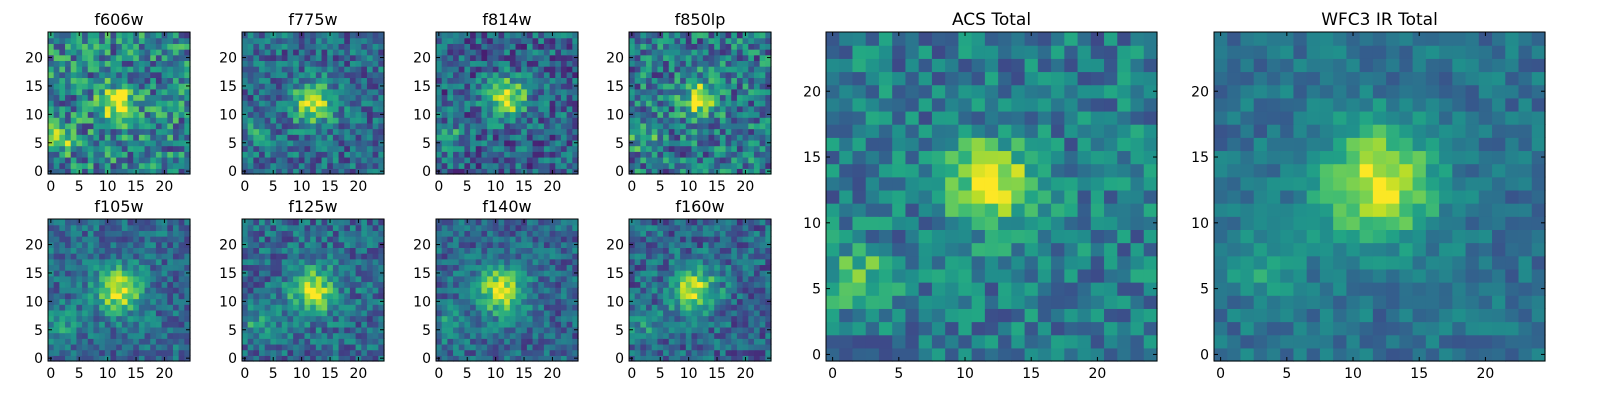 The image size is (1600, 400). Describe the element at coordinates (422, 274) in the screenshot. I see `y-tick-label: 15` at that location.